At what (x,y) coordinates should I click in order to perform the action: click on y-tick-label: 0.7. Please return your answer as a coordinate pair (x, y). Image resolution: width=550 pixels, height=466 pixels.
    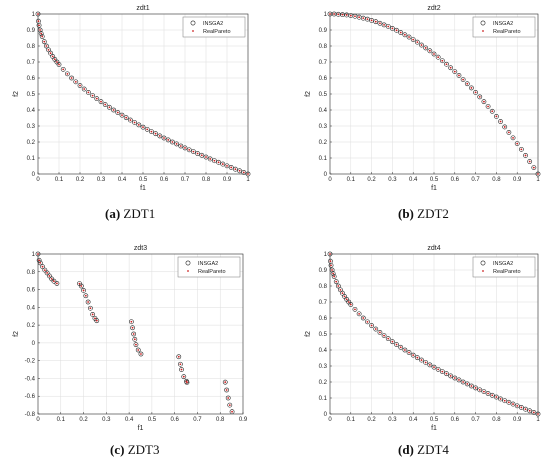
    Looking at the image, I should click on (323, 63).